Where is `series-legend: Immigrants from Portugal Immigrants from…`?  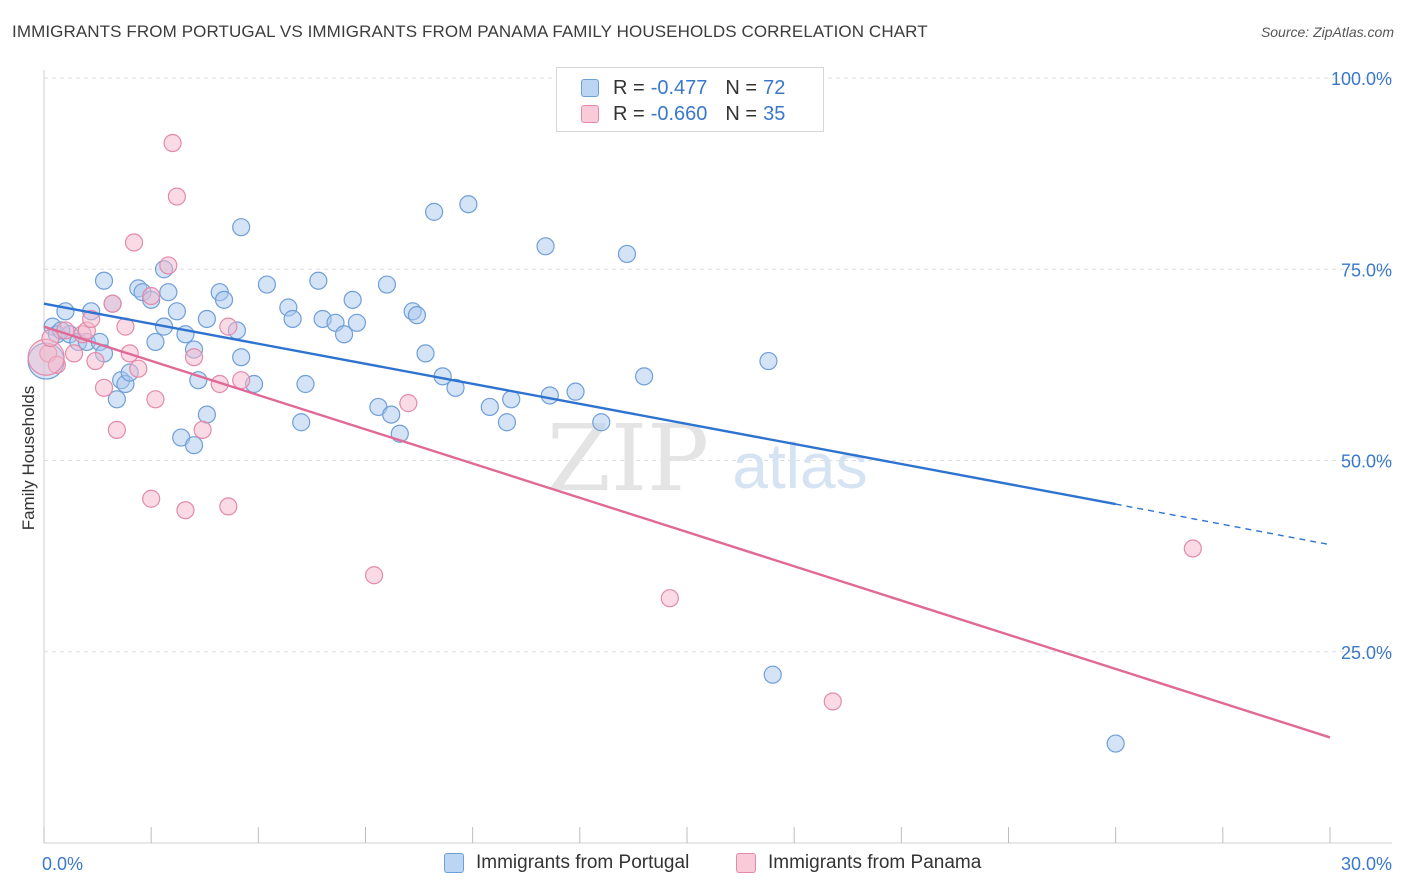 series-legend: Immigrants from Portugal Immigrants from… is located at coordinates (703, 865).